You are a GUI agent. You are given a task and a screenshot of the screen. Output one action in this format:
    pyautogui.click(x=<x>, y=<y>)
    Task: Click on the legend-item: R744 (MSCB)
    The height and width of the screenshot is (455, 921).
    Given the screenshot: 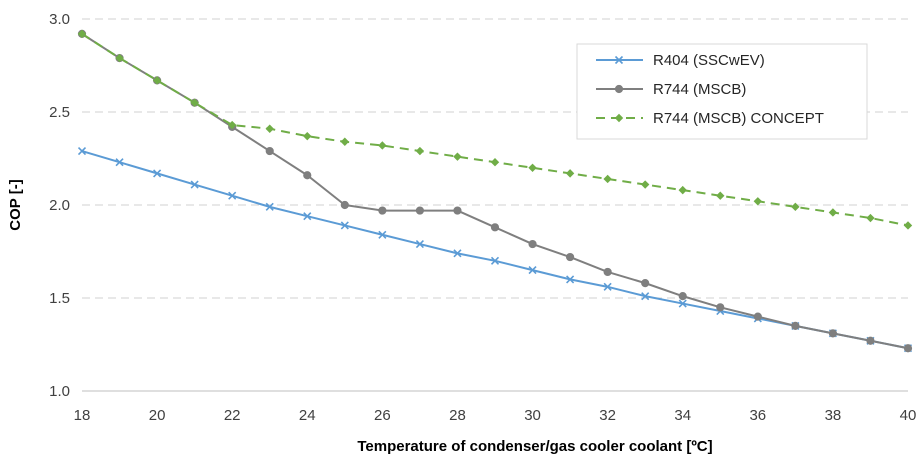 What is the action you would take?
    pyautogui.click(x=671, y=89)
    